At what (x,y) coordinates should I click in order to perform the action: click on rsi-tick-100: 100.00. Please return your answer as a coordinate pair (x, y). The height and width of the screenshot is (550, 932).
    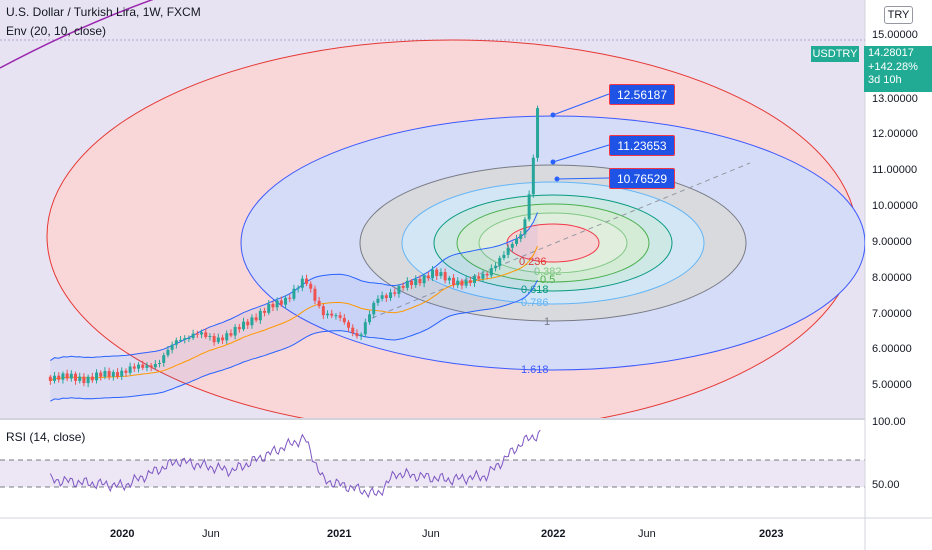
    Looking at the image, I should click on (889, 422).